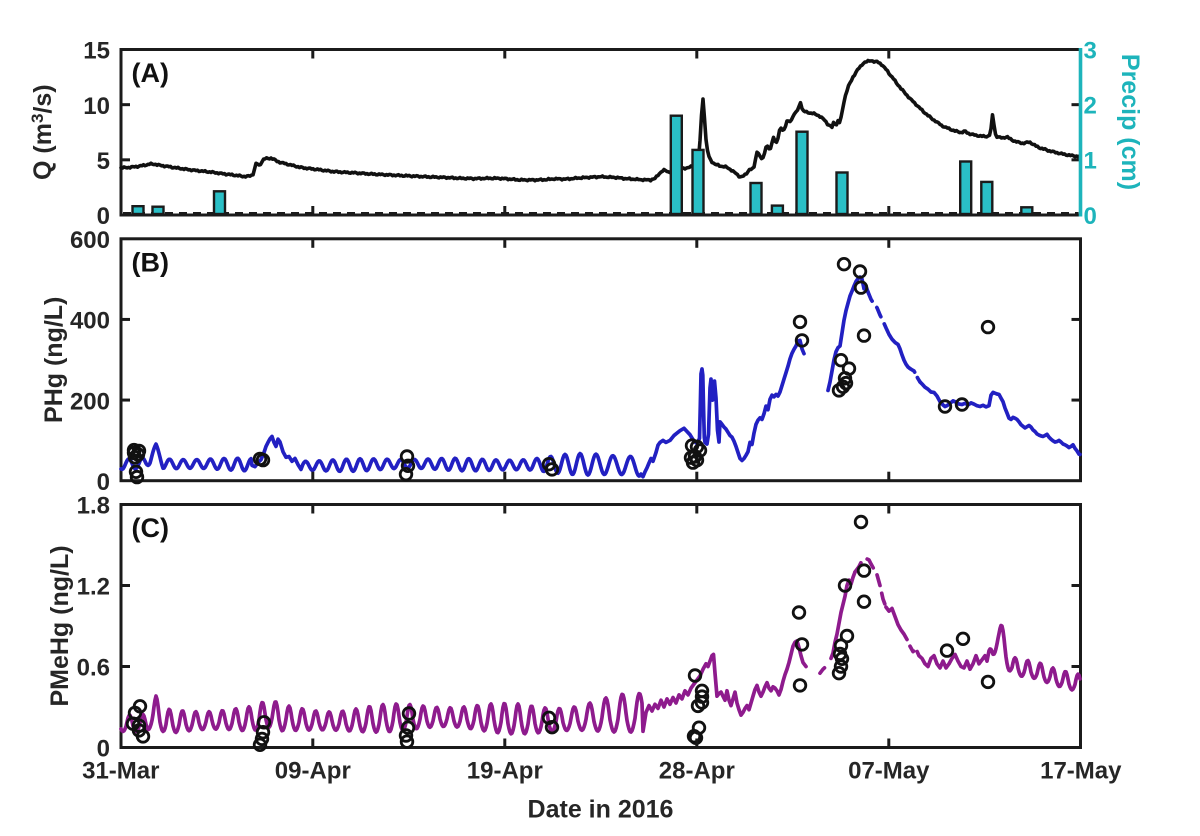  What do you see at coordinates (96, 51) in the screenshot?
I see `svg-text: 15` at bounding box center [96, 51].